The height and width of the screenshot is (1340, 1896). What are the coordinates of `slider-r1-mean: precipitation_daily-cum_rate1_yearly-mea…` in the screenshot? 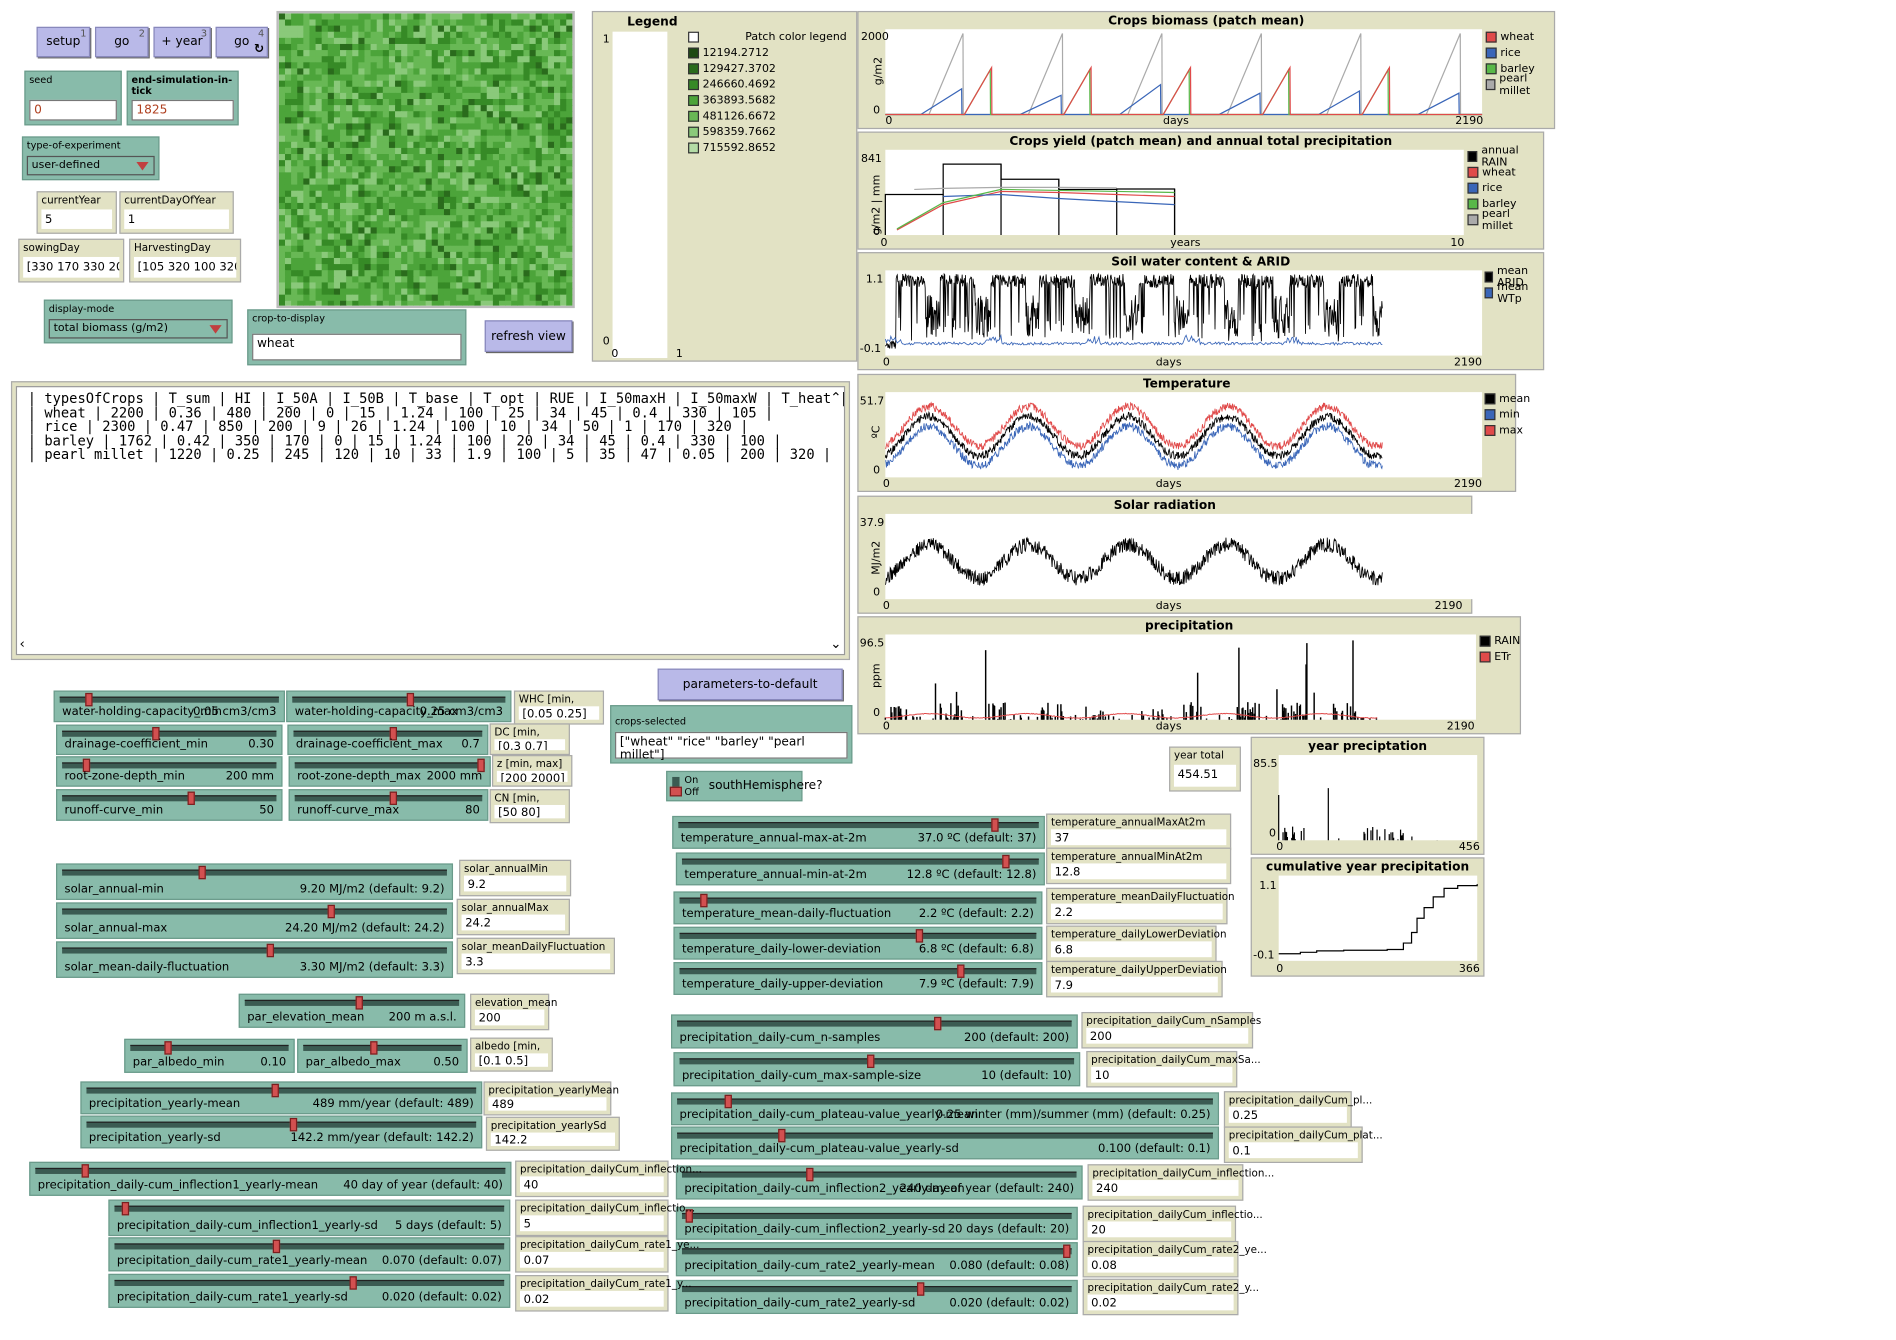 It's located at (309, 1254).